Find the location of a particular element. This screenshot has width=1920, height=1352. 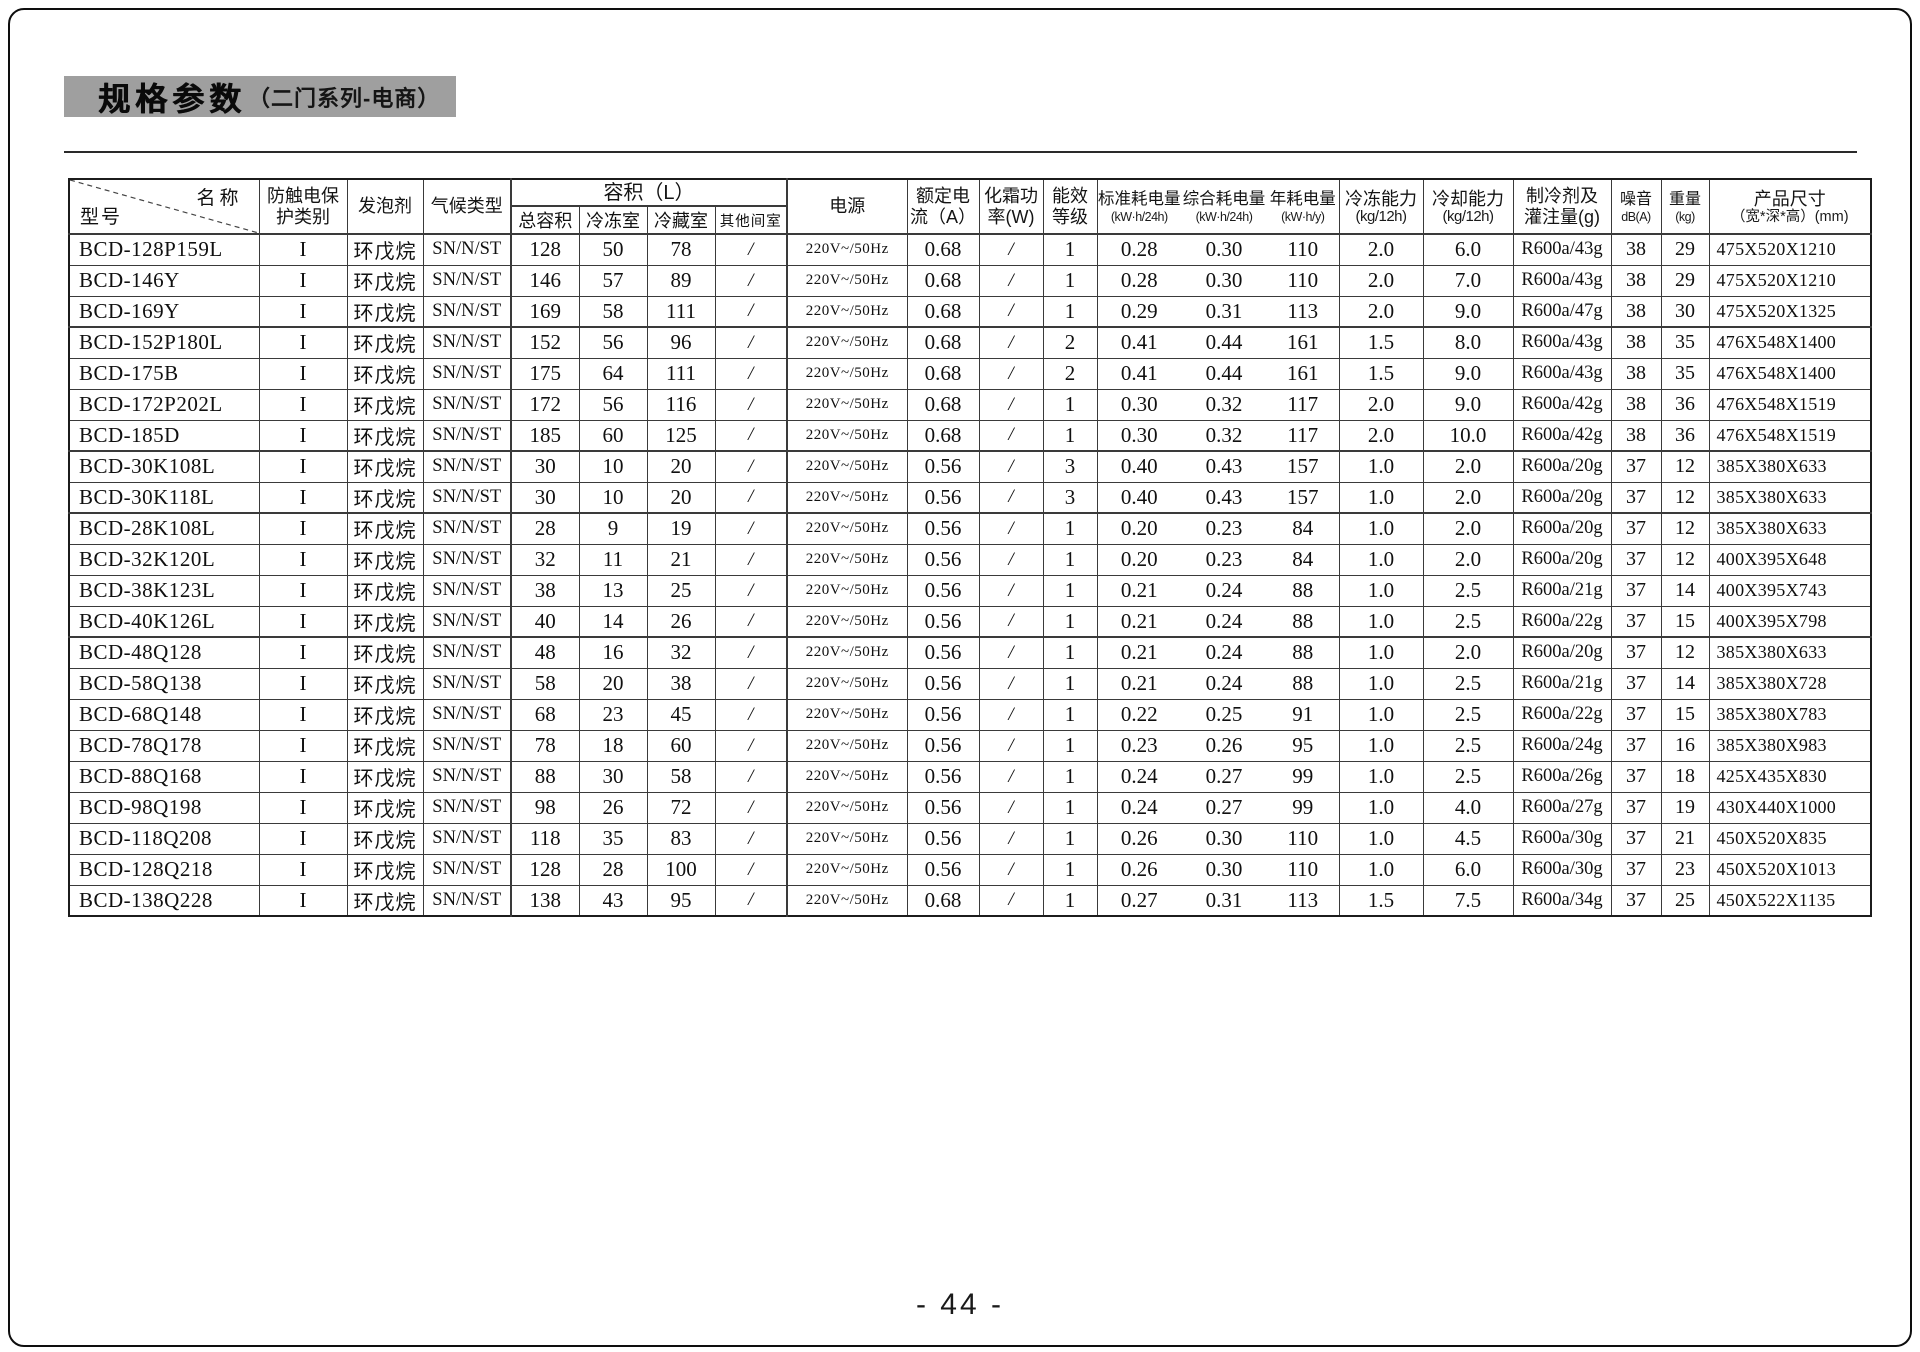

corner-label-model: 型号 is located at coordinates (101, 217).